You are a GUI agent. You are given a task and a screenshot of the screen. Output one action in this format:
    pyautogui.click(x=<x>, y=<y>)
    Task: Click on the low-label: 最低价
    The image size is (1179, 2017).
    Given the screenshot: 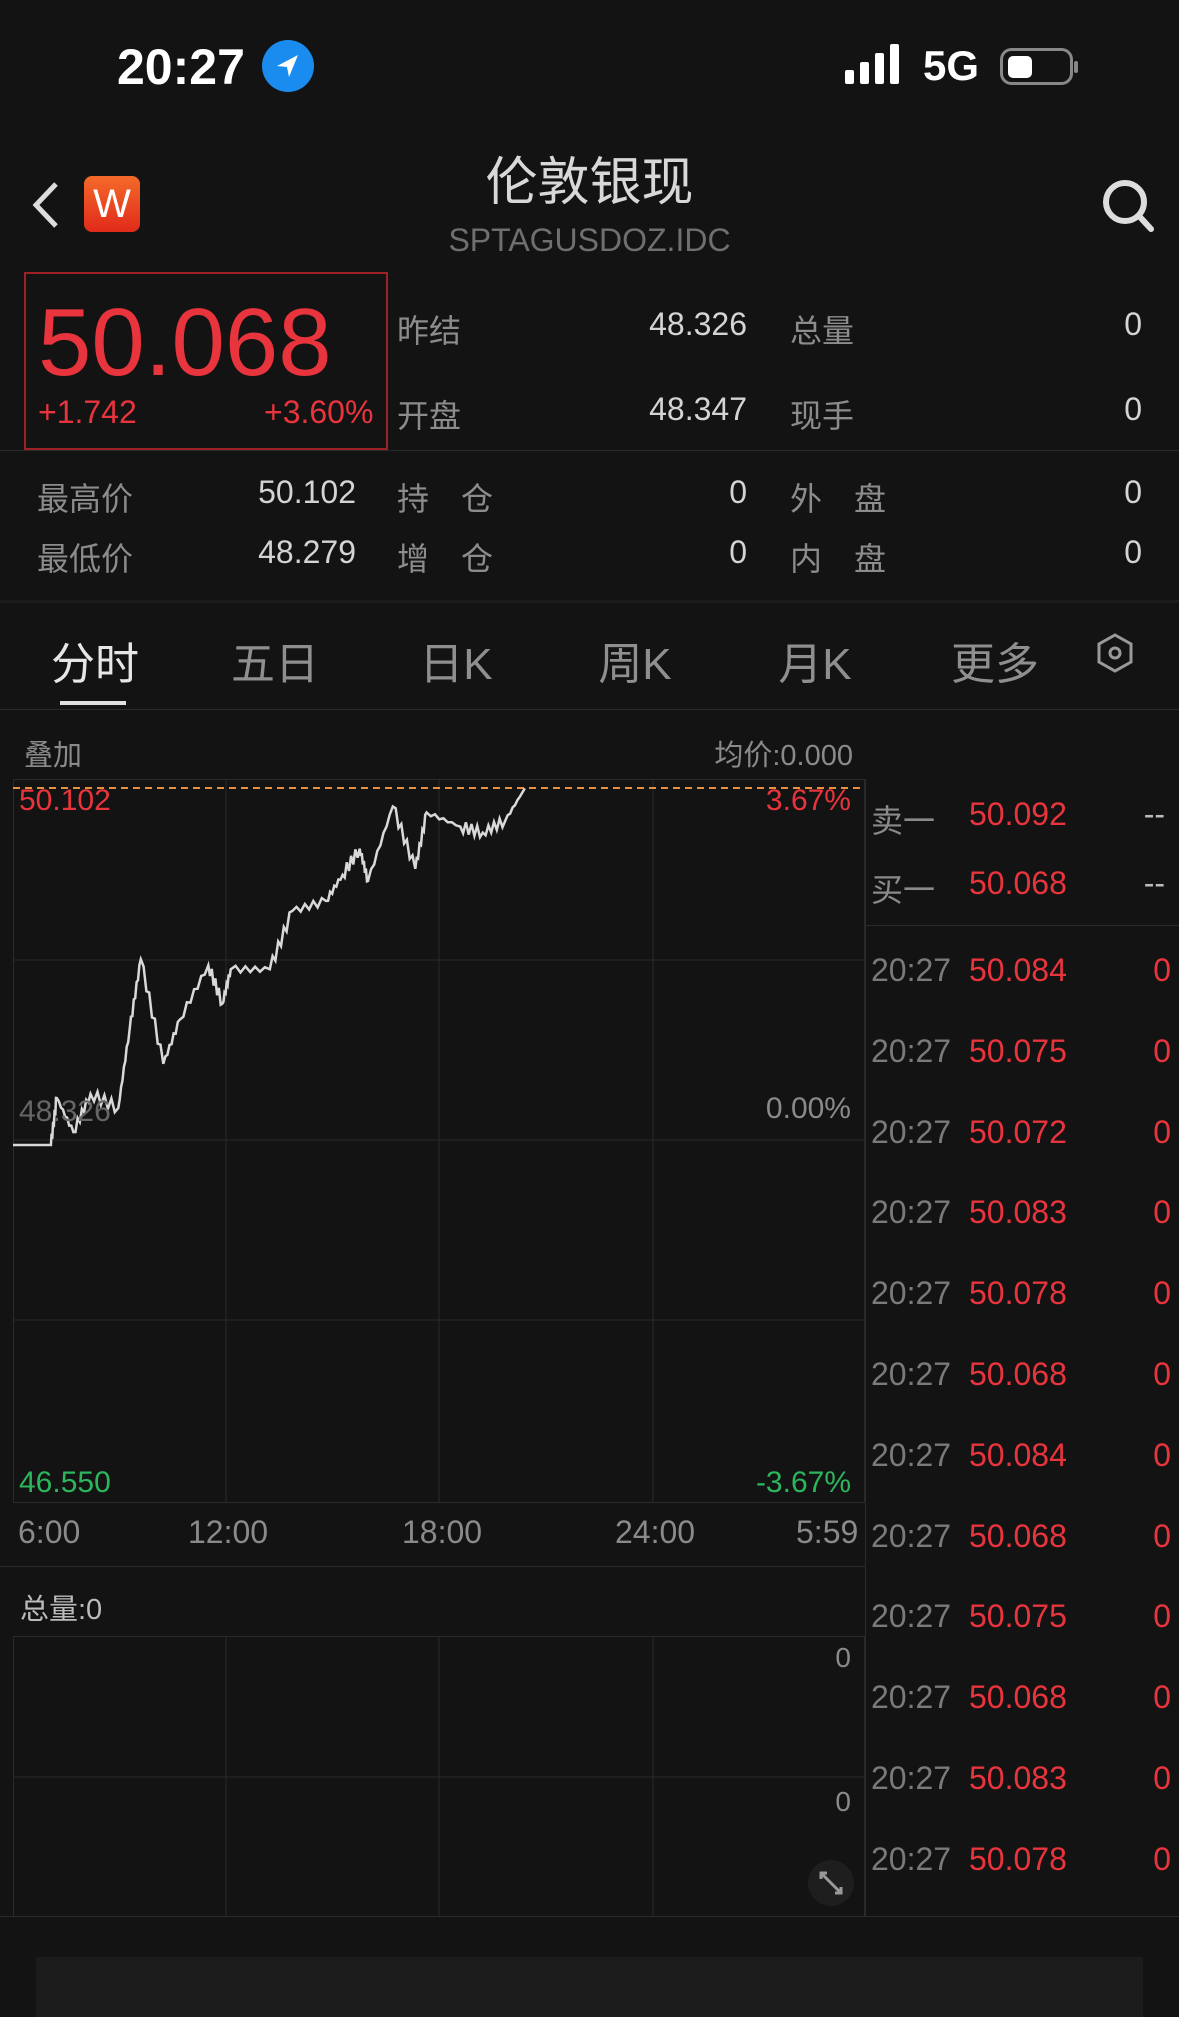 What is the action you would take?
    pyautogui.click(x=85, y=557)
    